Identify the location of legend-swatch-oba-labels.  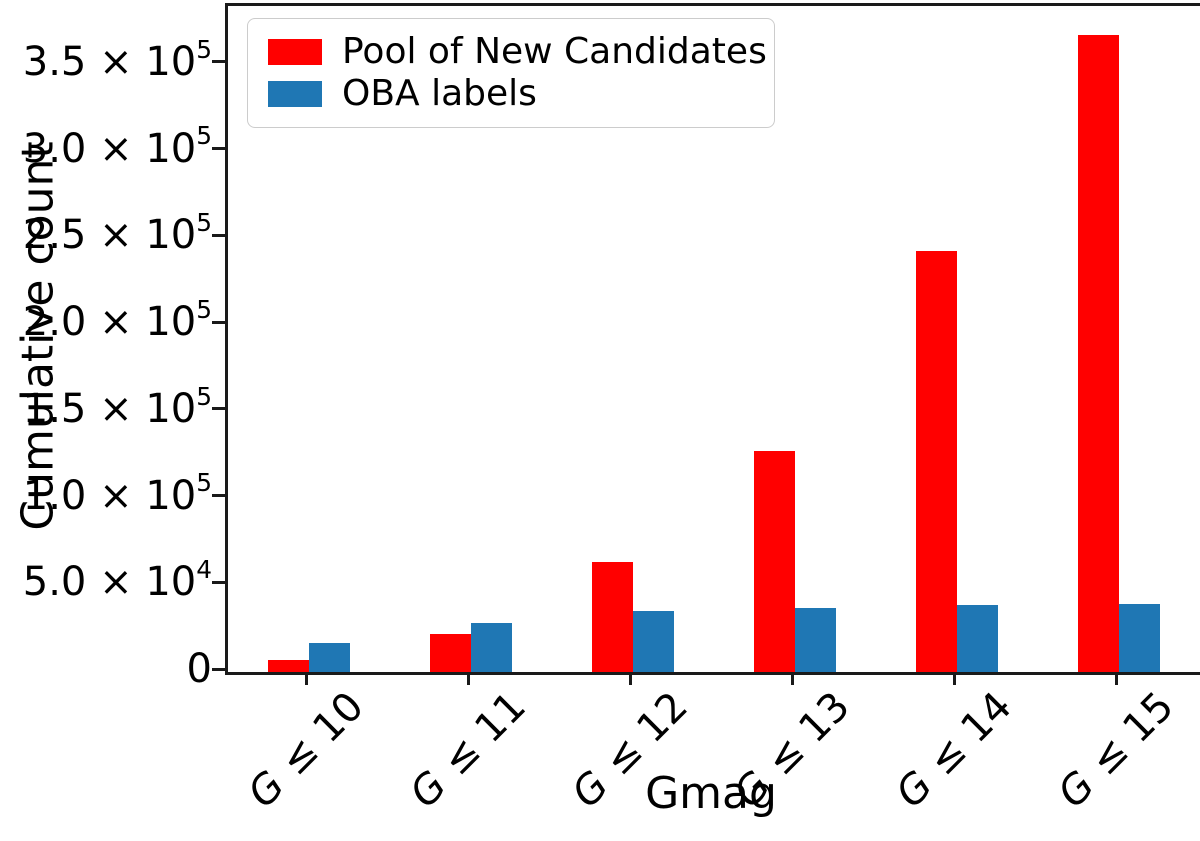
(295, 94).